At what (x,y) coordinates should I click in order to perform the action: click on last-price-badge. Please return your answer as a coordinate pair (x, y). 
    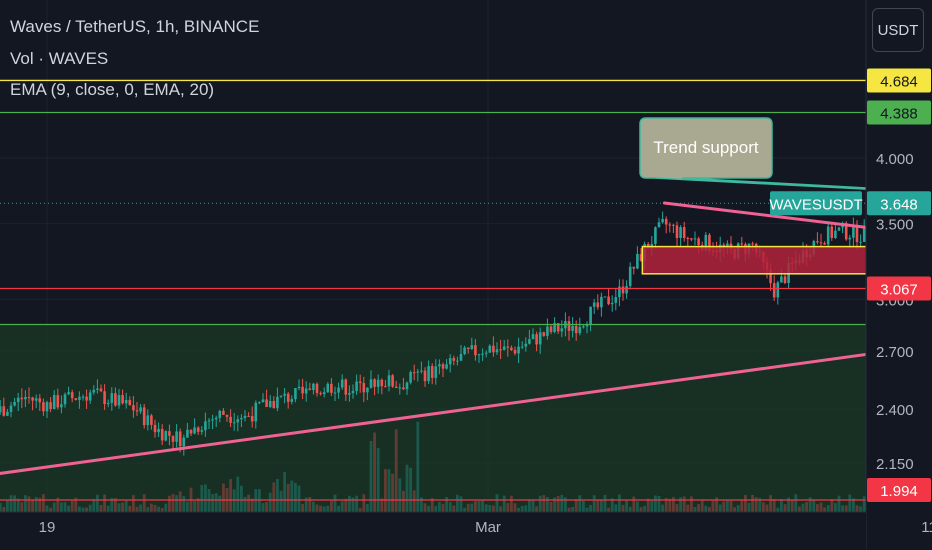
    Looking at the image, I should click on (899, 203).